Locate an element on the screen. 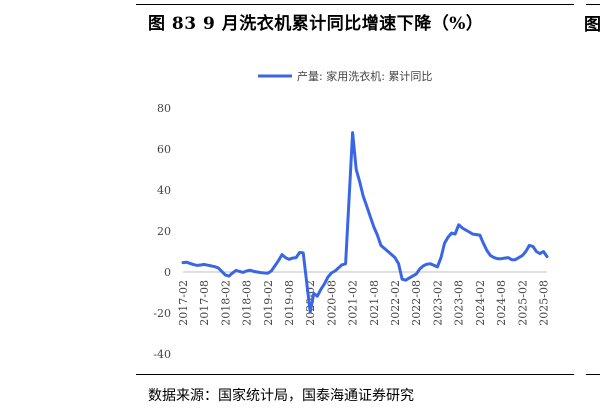  y-axis: -40 -20 0 20 40 60 80 is located at coordinates (162, 231).